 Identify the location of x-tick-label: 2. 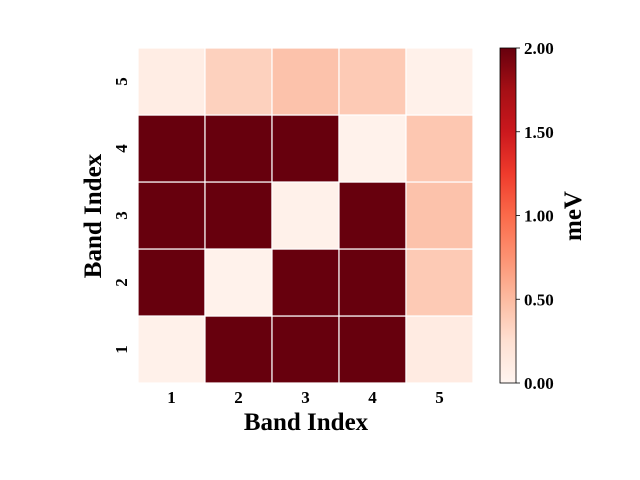
(238, 397).